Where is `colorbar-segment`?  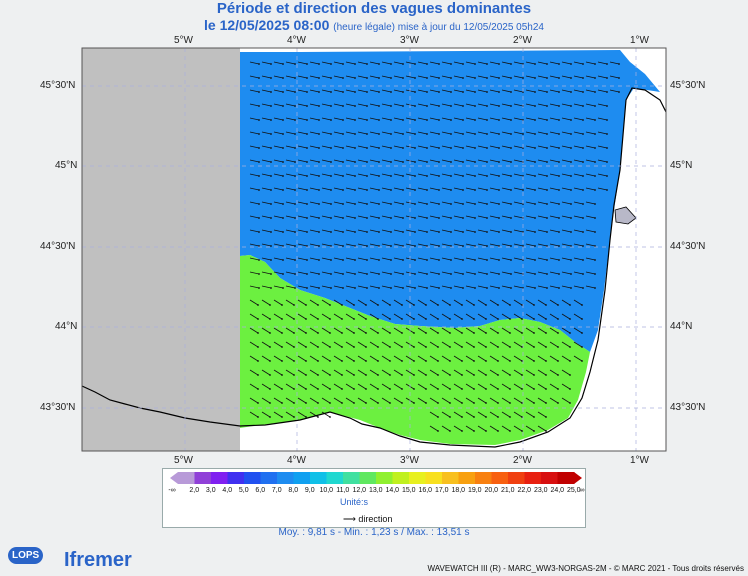
colorbar-segment is located at coordinates (252, 478).